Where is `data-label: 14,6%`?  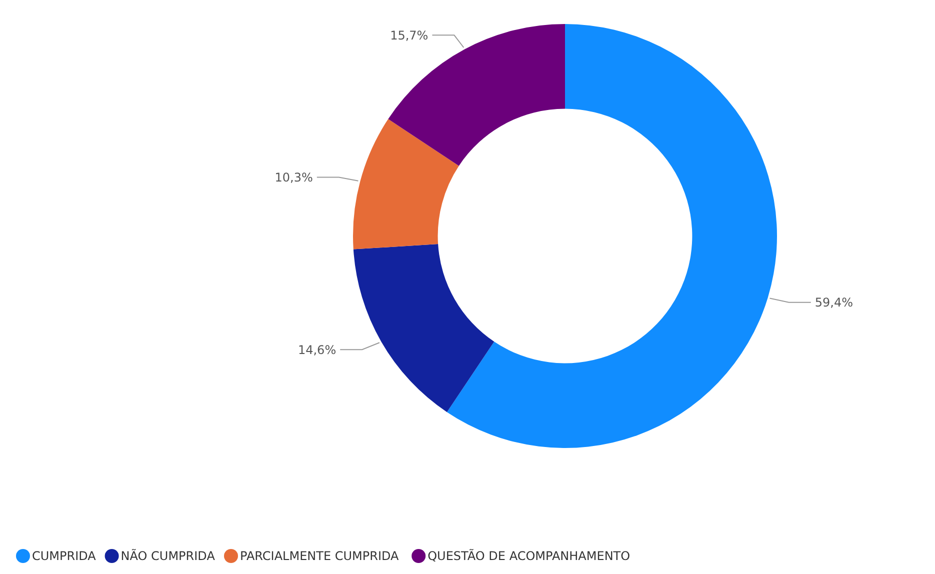 data-label: 14,6% is located at coordinates (317, 349).